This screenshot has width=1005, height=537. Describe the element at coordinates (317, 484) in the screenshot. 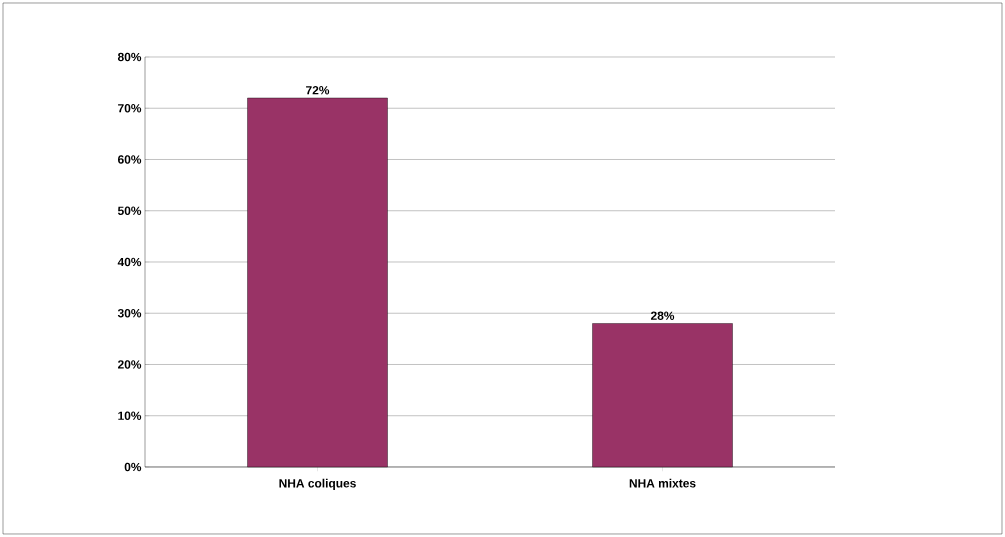

I see `x-tick-label: NHA coliques` at that location.